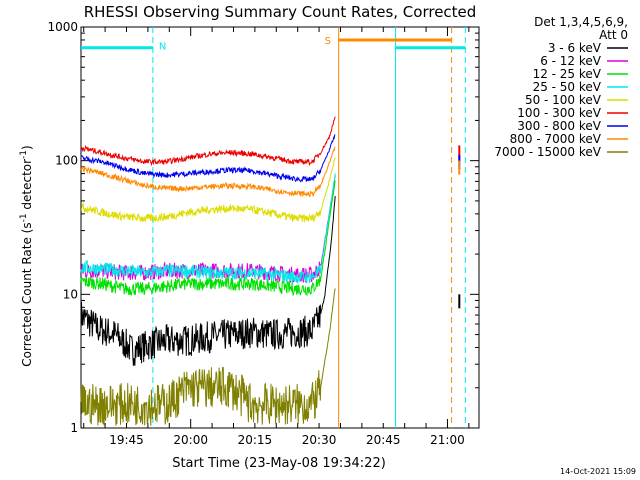 This screenshot has width=640, height=480. What do you see at coordinates (27, 294) in the screenshot?
I see `y-axis-label-main: Corrected Count Rate (s` at bounding box center [27, 294].